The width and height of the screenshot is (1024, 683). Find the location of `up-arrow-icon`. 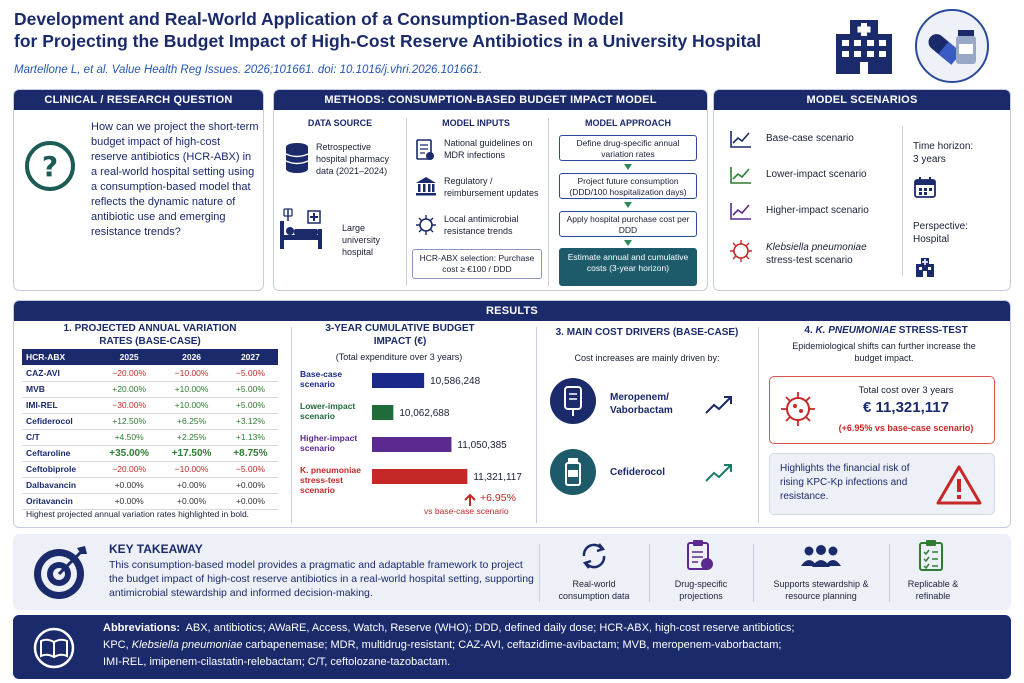

up-arrow-icon is located at coordinates (470, 499).